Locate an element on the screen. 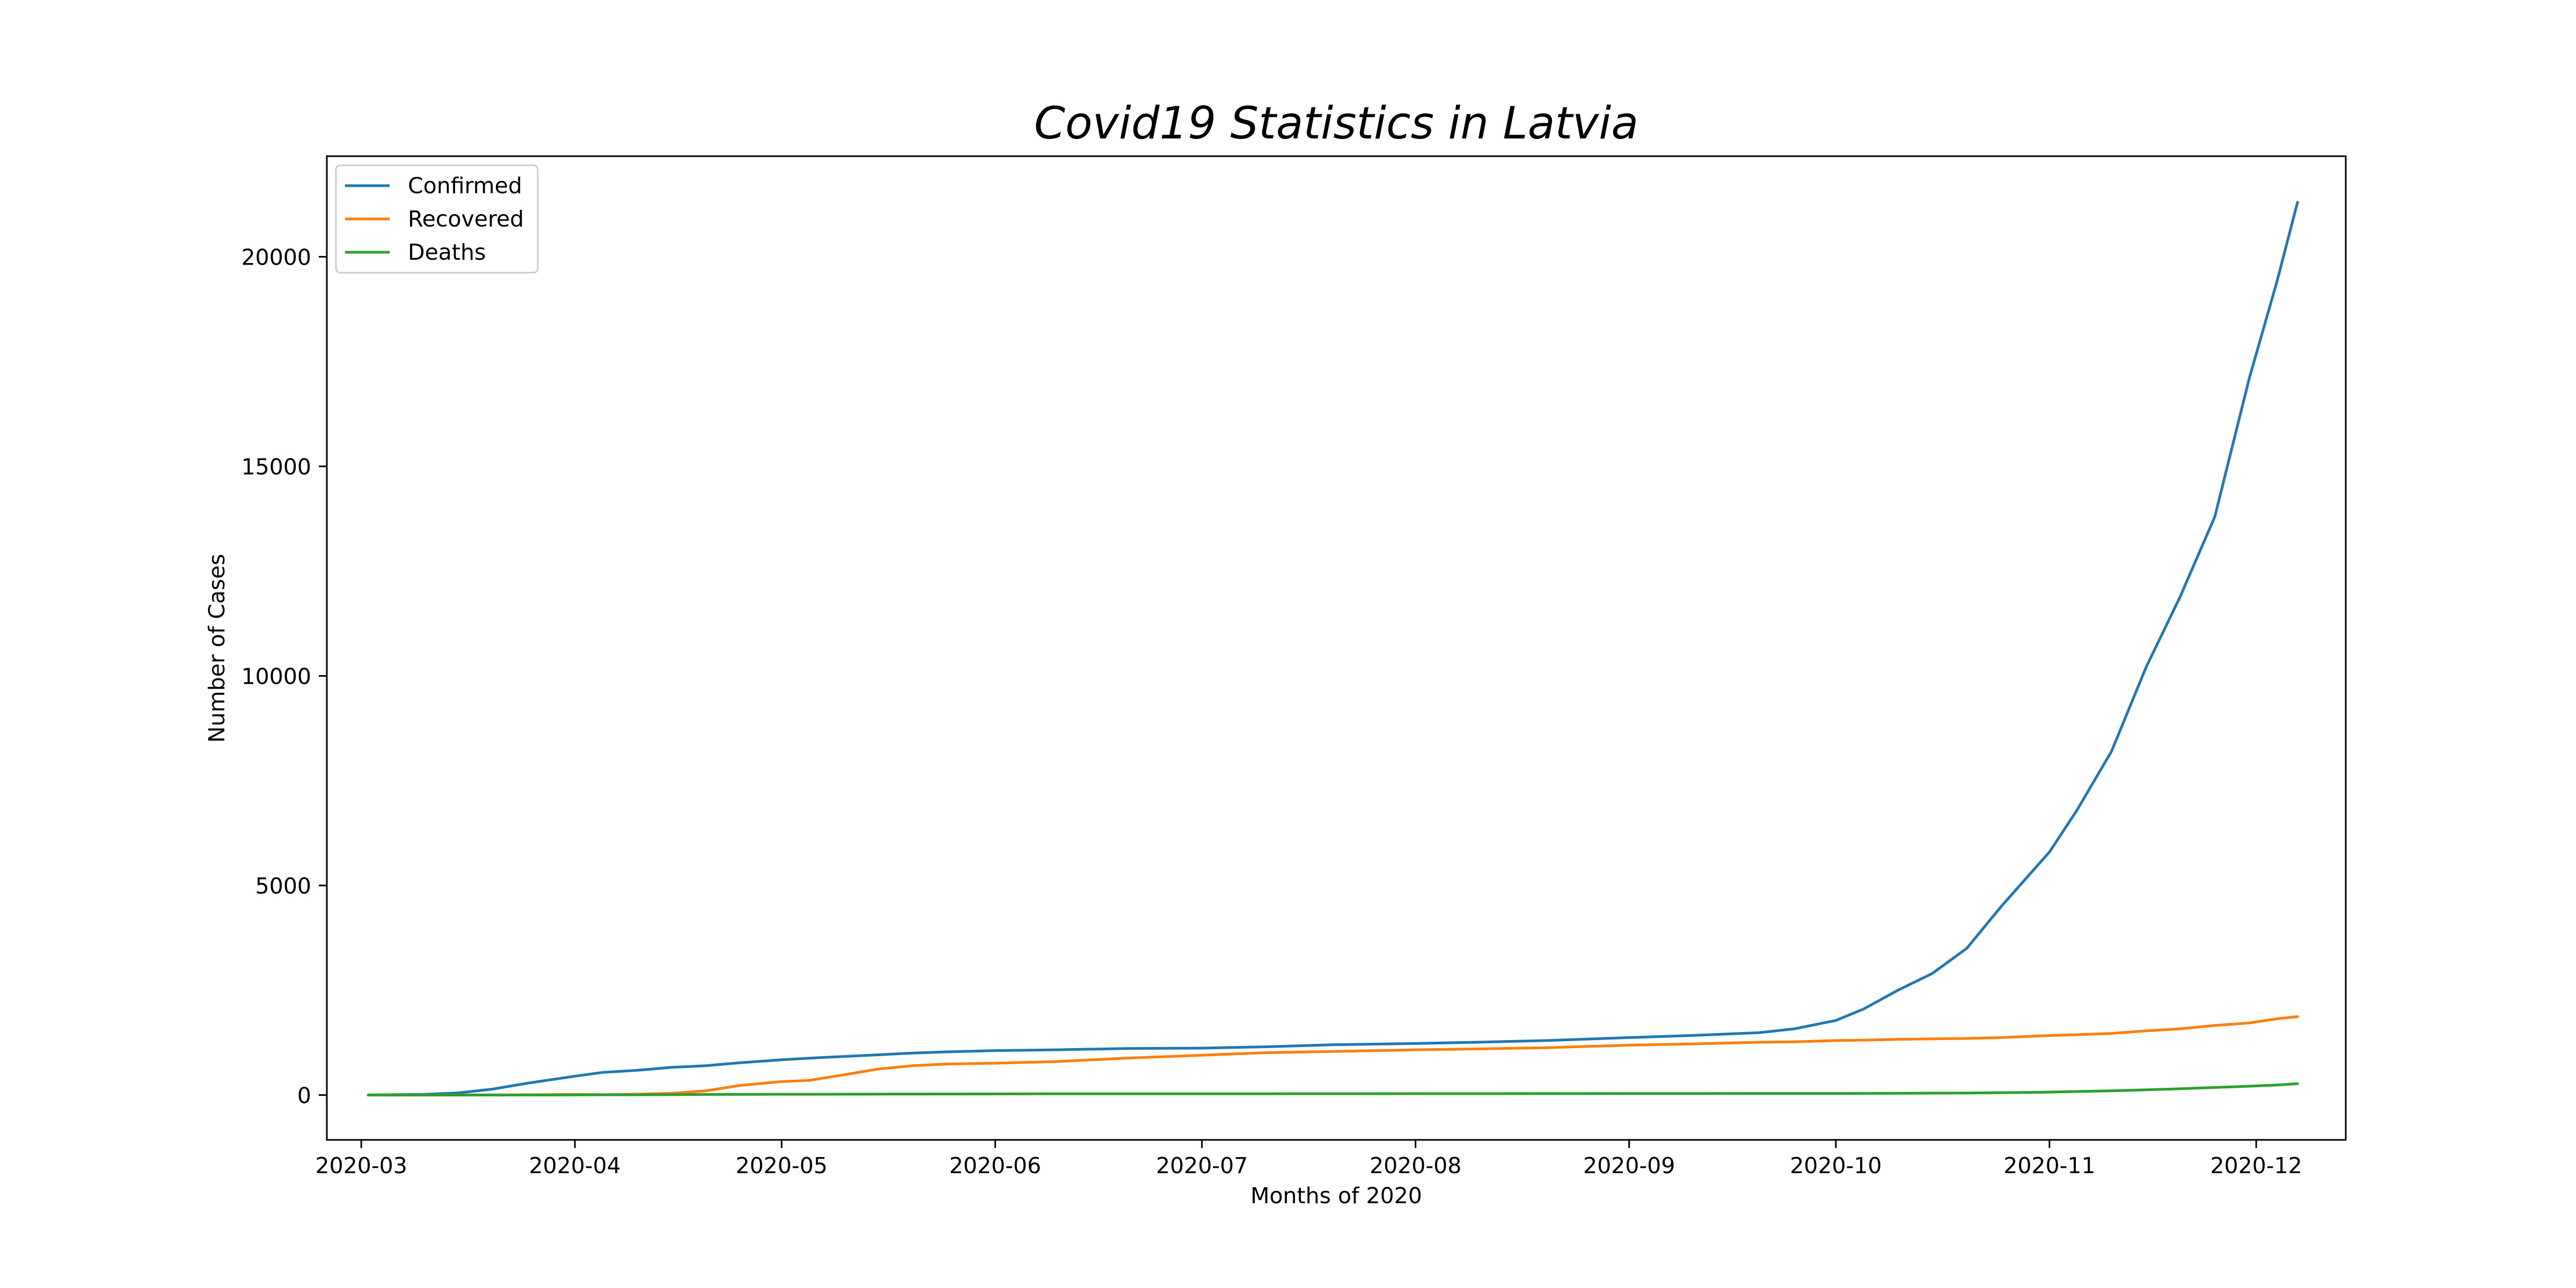 This screenshot has height=1288, width=2576. legend: Confirmed Recovered Deaths is located at coordinates (437, 219).